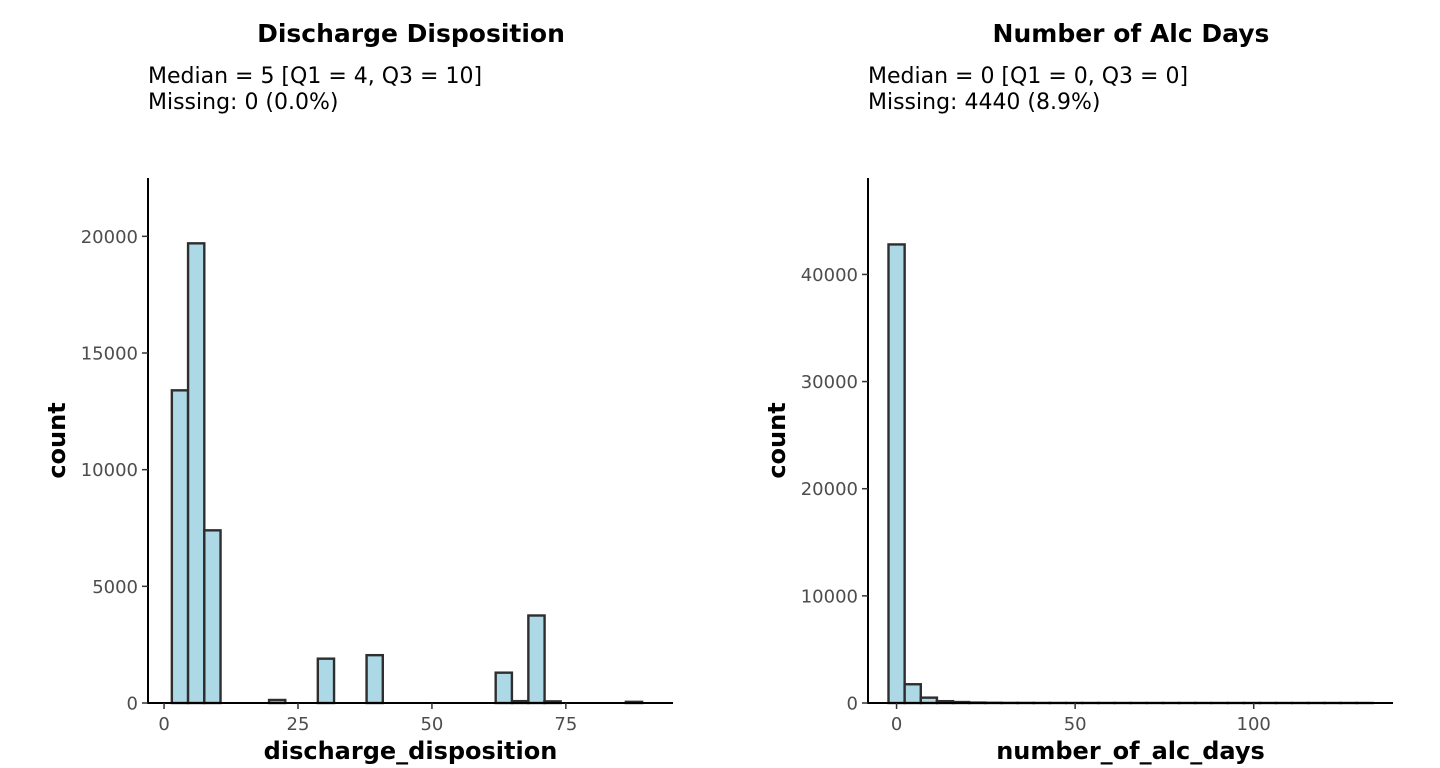  I want to click on y-tick-label: 30000, so click(829, 382).